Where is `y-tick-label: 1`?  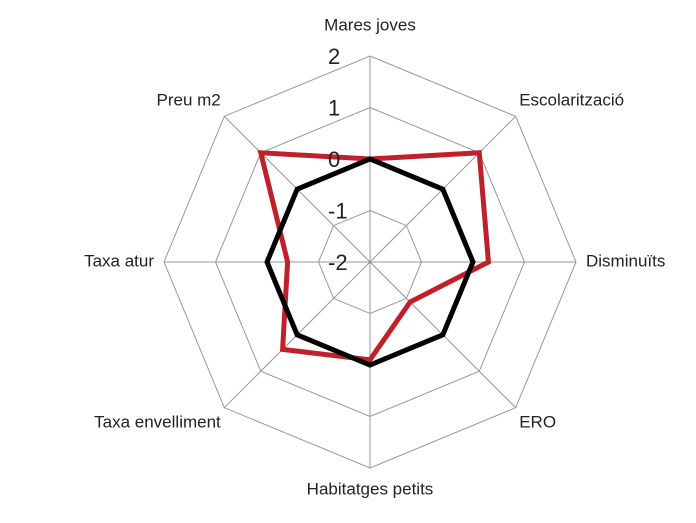
y-tick-label: 1 is located at coordinates (334, 107).